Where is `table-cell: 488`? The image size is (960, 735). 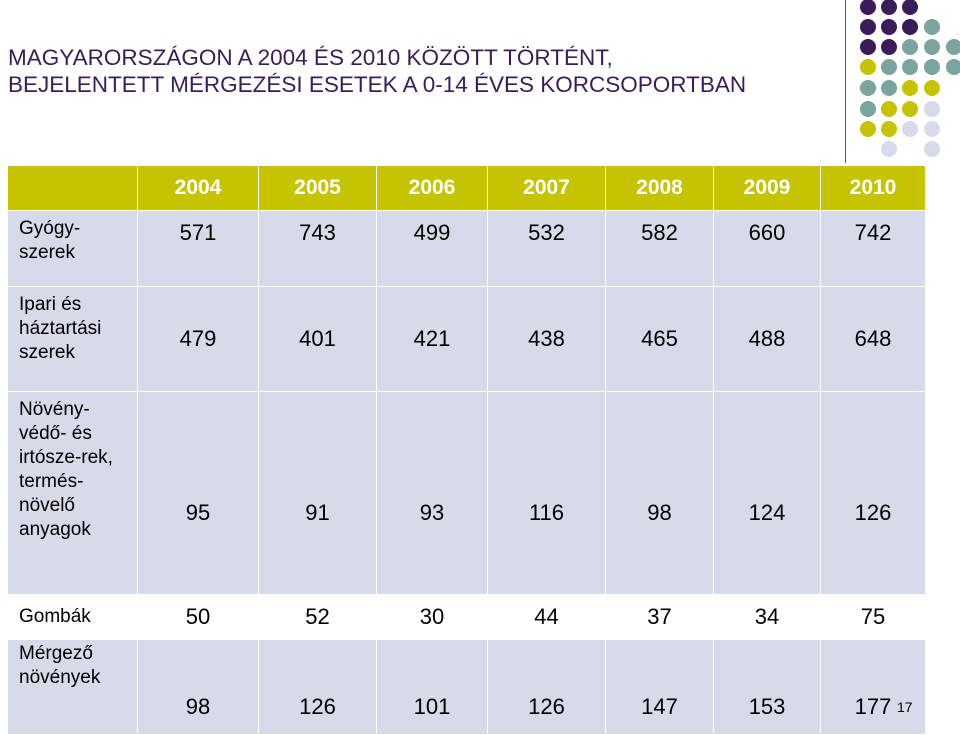 table-cell: 488 is located at coordinates (767, 339).